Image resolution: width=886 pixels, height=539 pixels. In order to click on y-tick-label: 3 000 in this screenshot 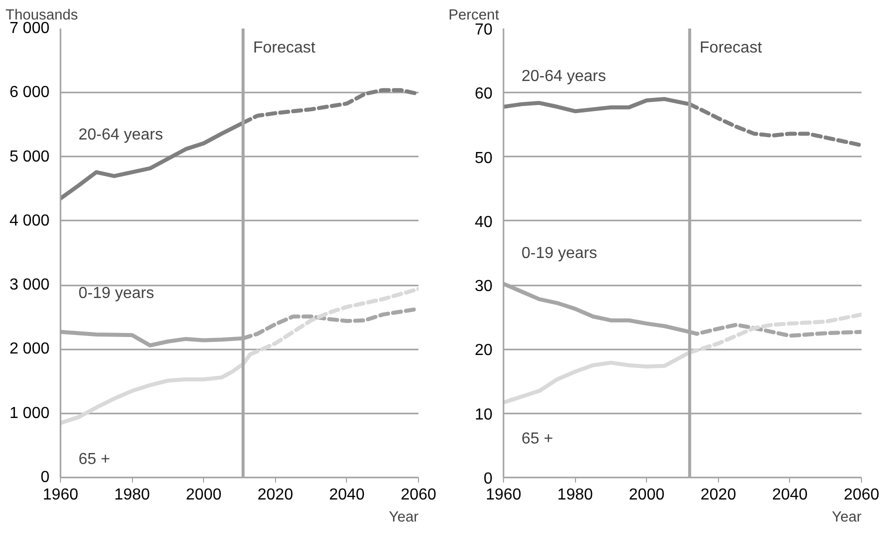, I will do `click(29, 285)`.